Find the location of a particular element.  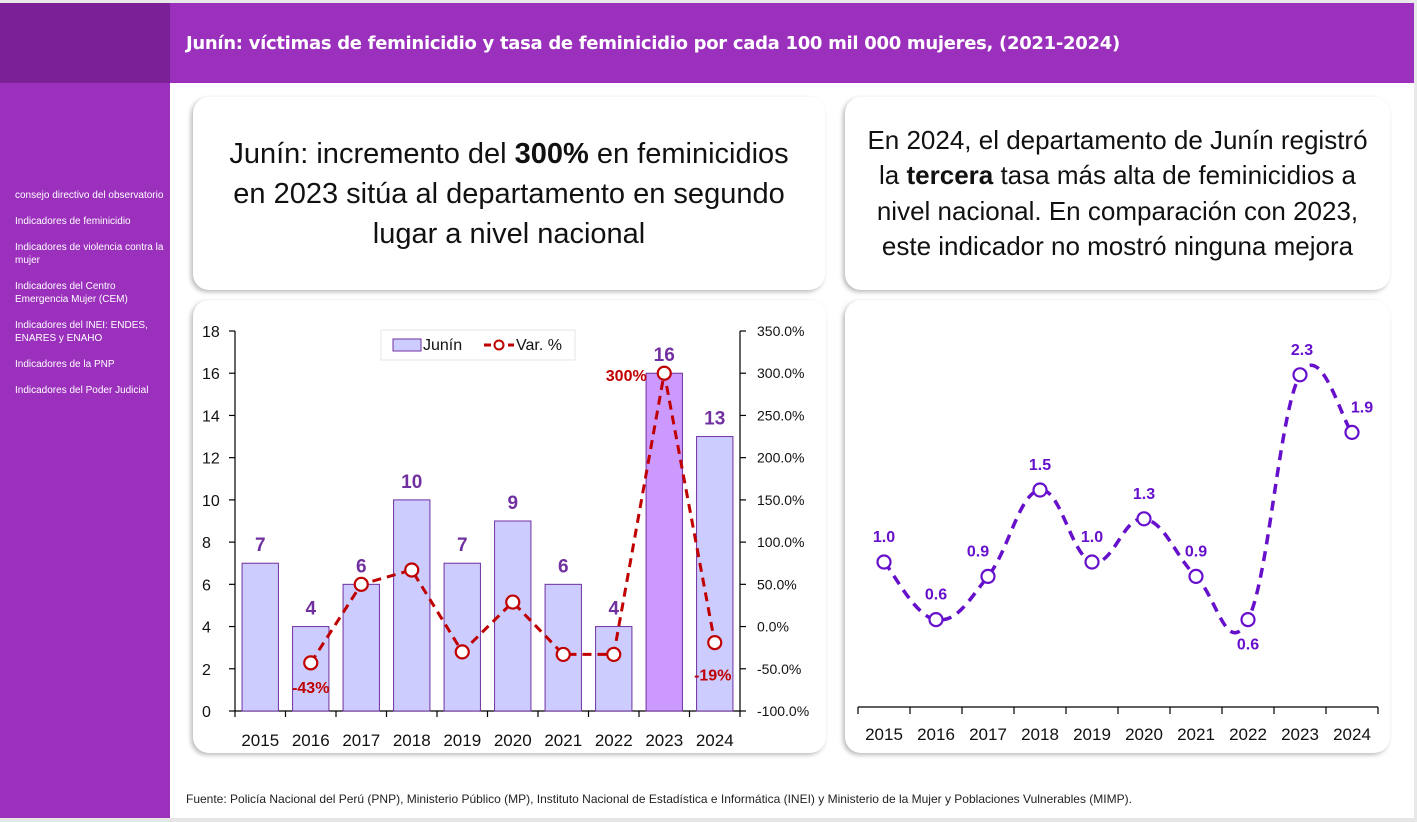

variation-line is located at coordinates (513, 518).